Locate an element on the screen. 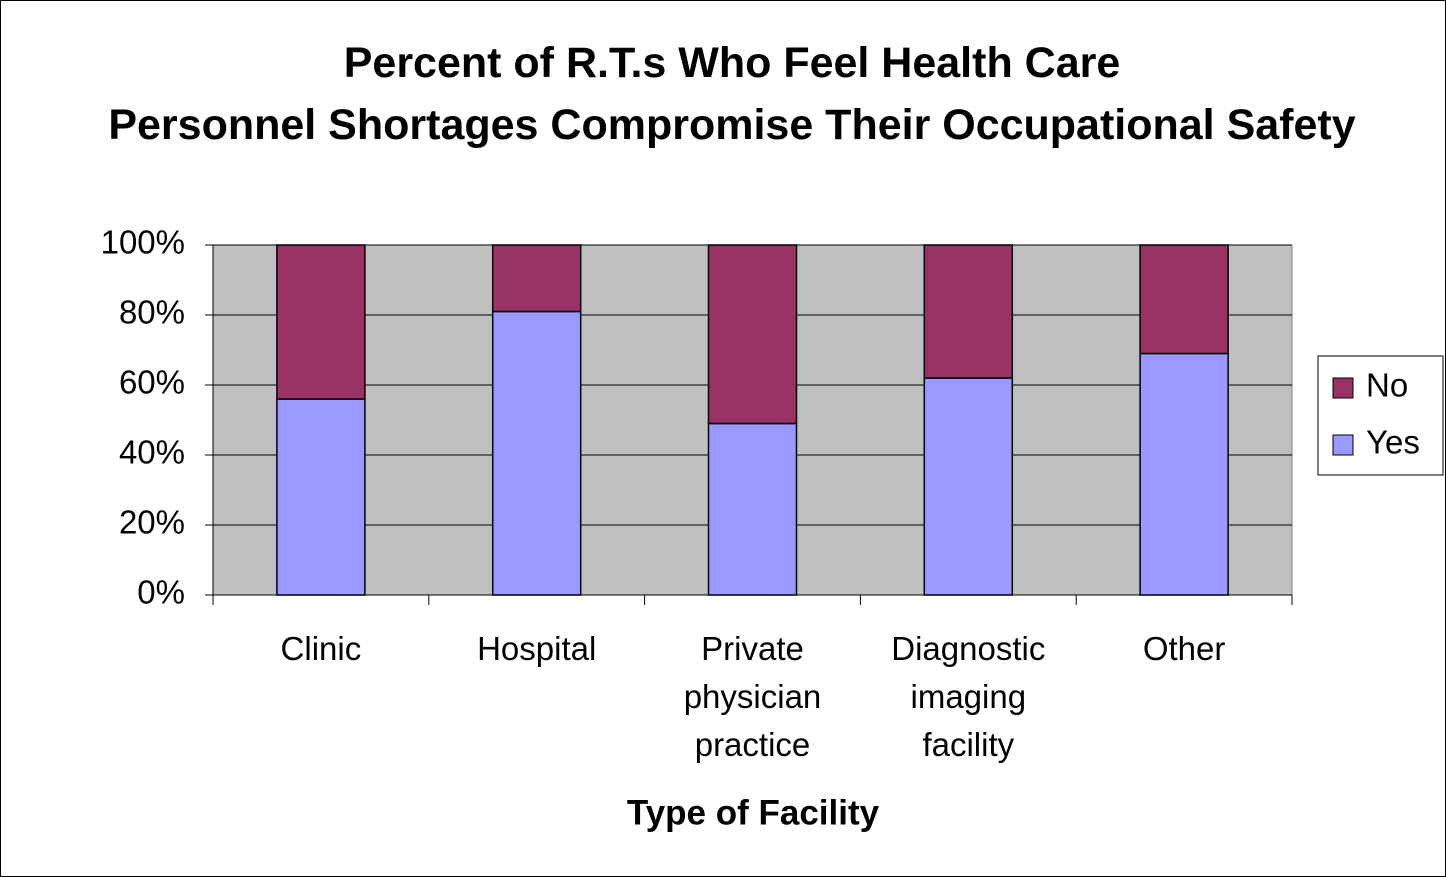 The width and height of the screenshot is (1446, 877). x-tick-label: Private physician practice is located at coordinates (753, 696).